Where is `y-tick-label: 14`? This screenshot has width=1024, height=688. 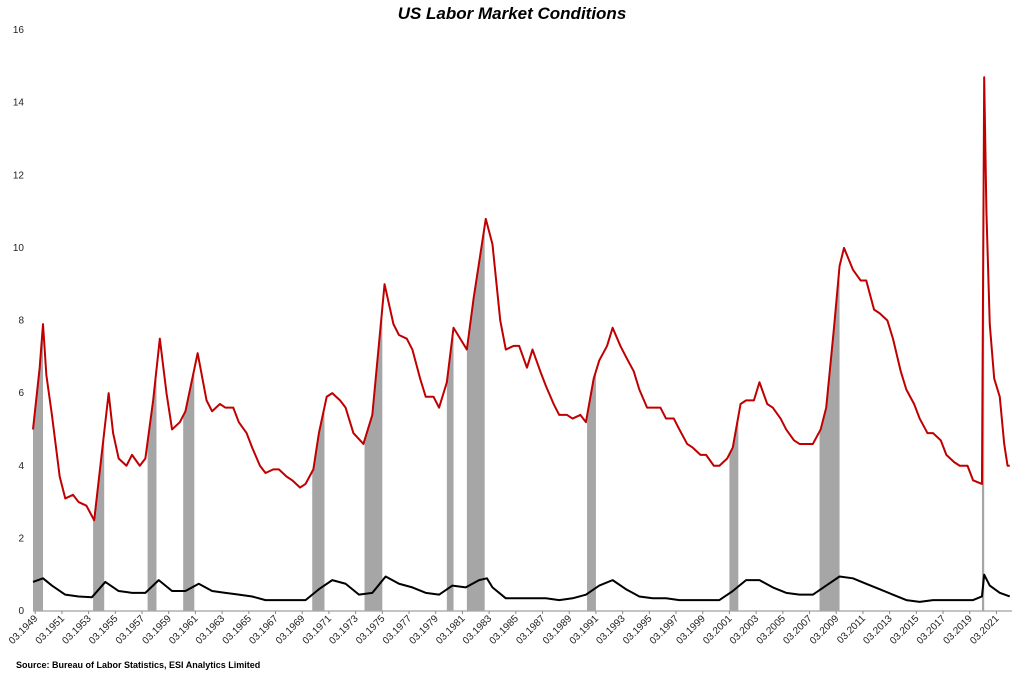
y-tick-label: 14 is located at coordinates (19, 103).